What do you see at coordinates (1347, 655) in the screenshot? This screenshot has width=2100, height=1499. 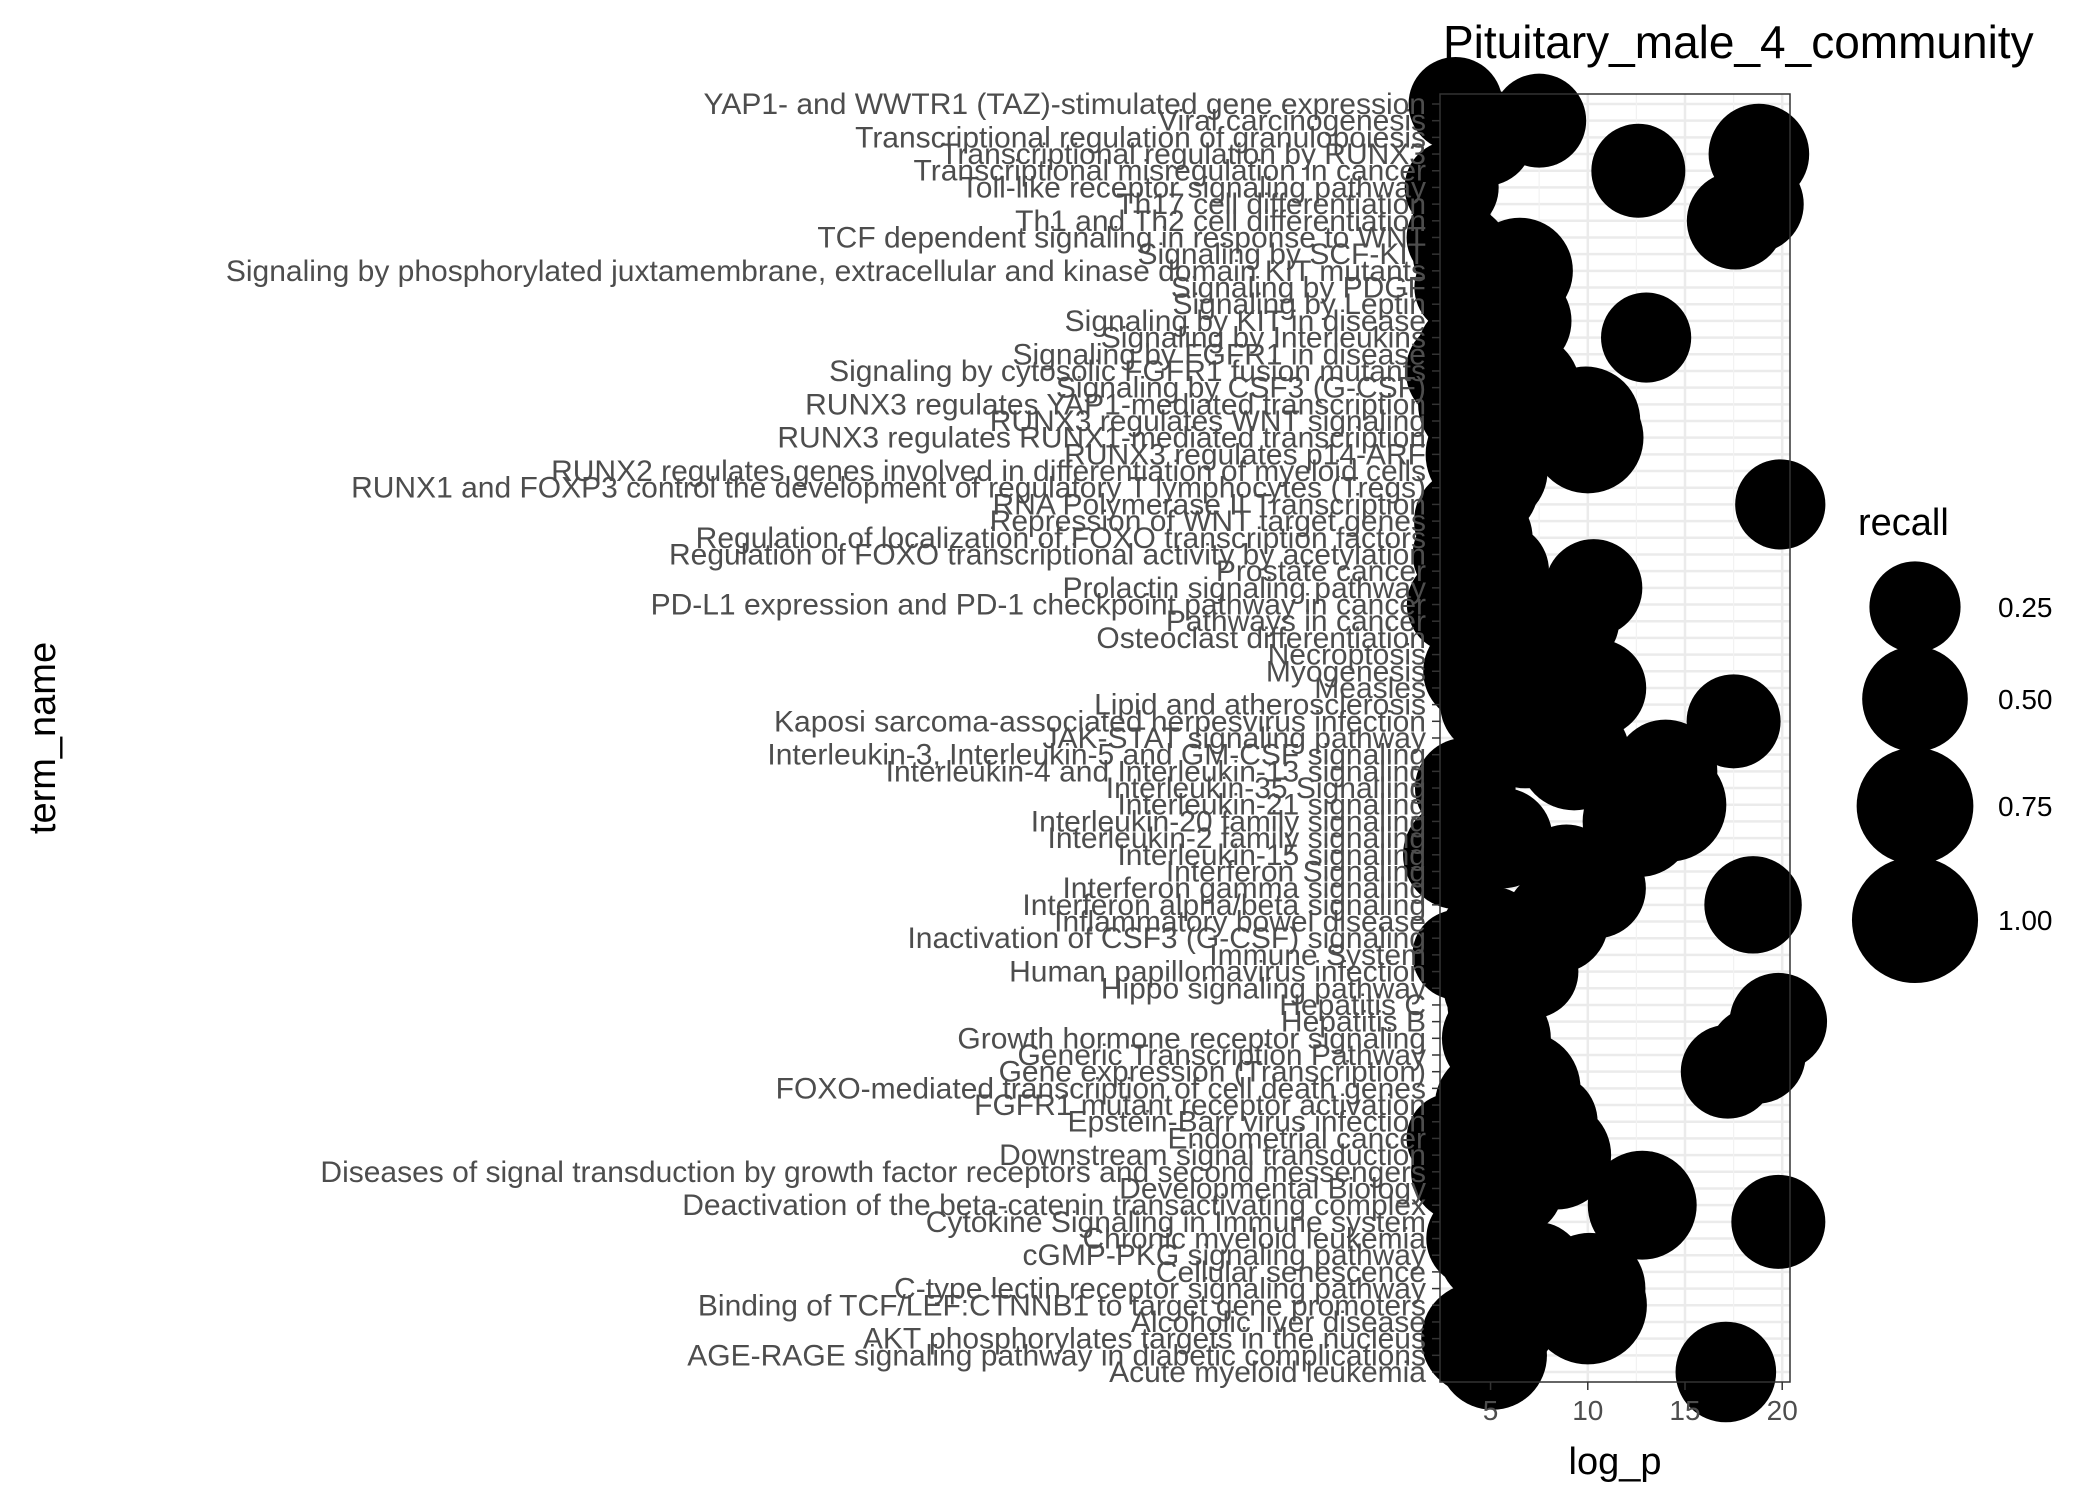 I see `y-tick-label: Necroptosis` at bounding box center [1347, 655].